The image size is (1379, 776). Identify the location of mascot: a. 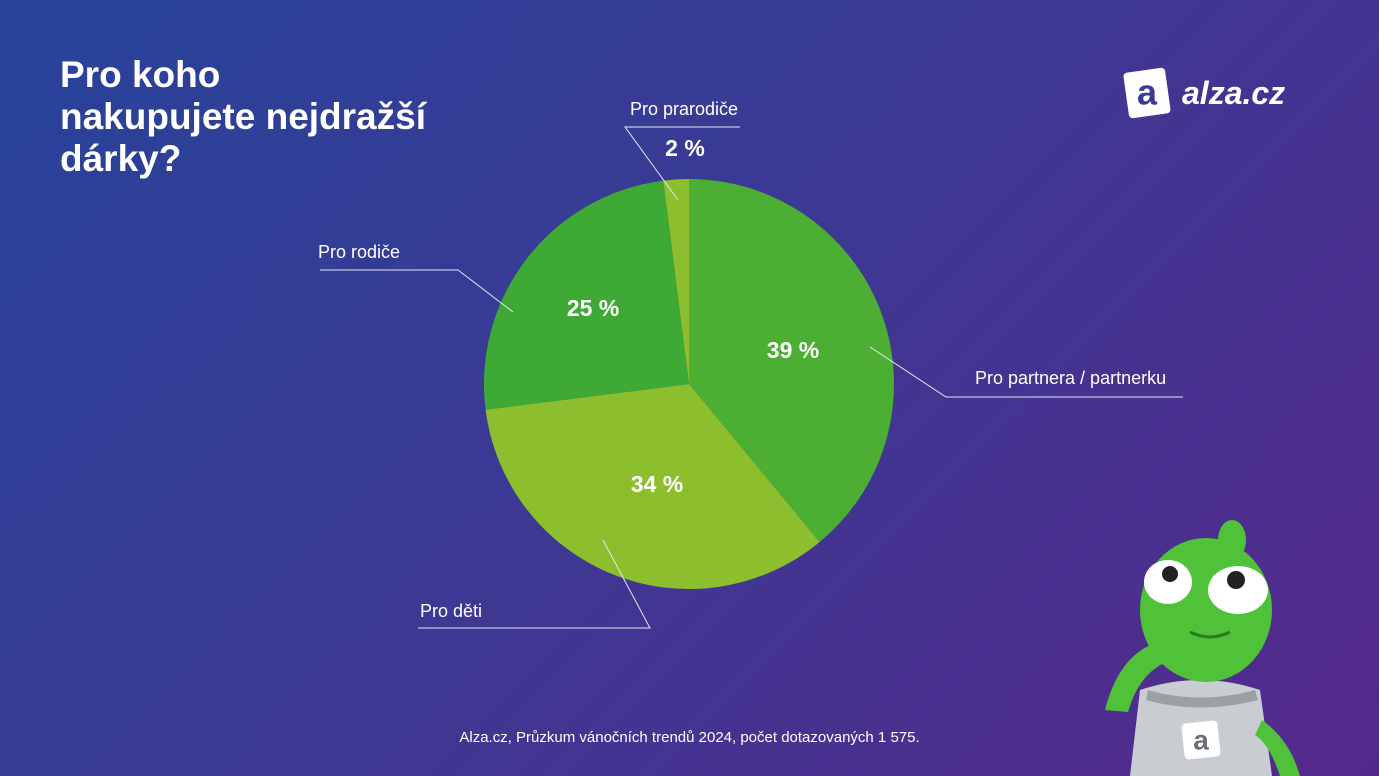
(1202, 648).